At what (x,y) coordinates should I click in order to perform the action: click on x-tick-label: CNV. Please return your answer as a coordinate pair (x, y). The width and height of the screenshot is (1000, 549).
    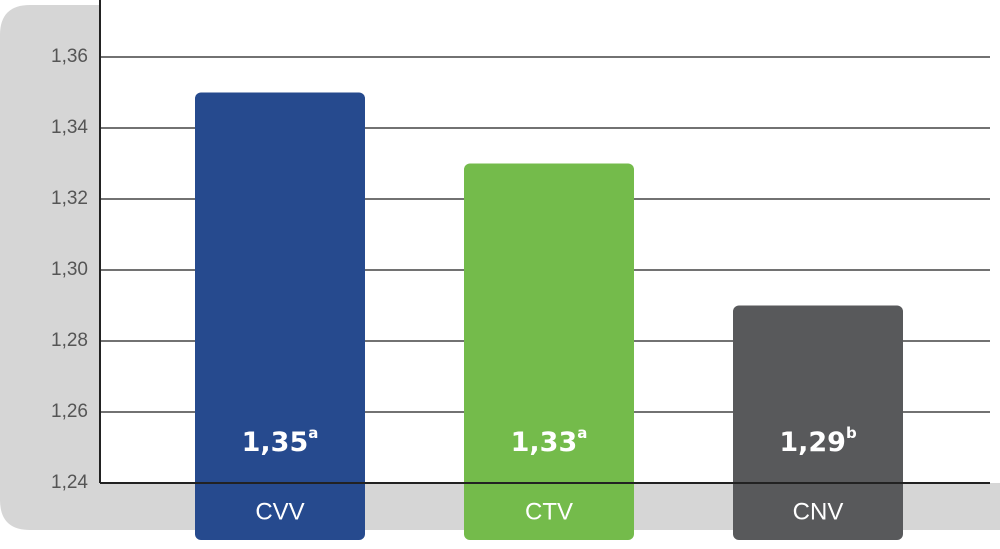
    Looking at the image, I should click on (818, 511).